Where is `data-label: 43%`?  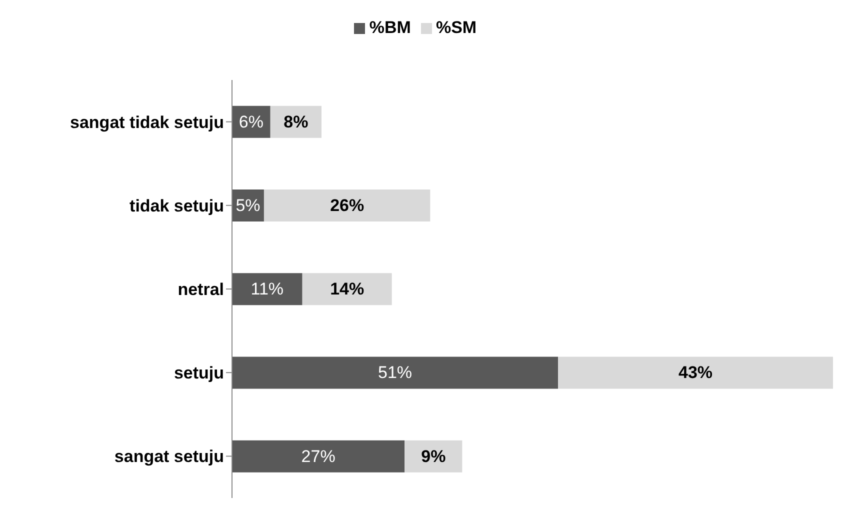
data-label: 43% is located at coordinates (695, 372).